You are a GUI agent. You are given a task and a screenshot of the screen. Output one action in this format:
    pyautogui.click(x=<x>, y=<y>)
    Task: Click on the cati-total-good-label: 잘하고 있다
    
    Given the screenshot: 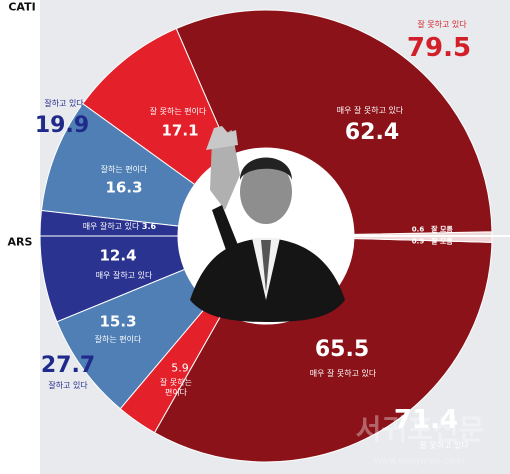 What is the action you would take?
    pyautogui.click(x=64, y=103)
    